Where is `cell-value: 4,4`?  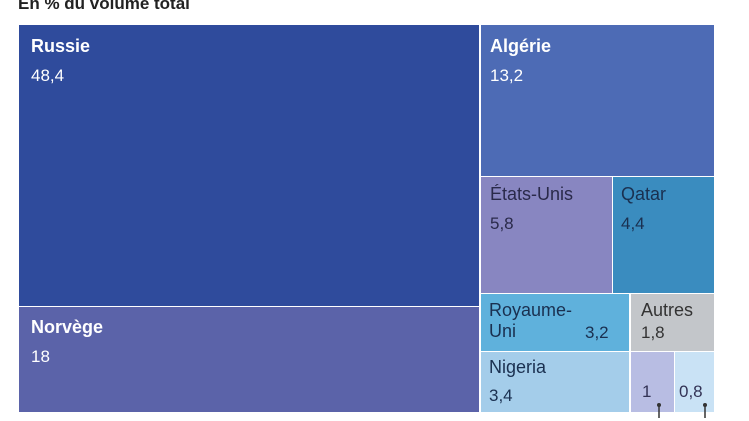
cell-value: 4,4 is located at coordinates (633, 223).